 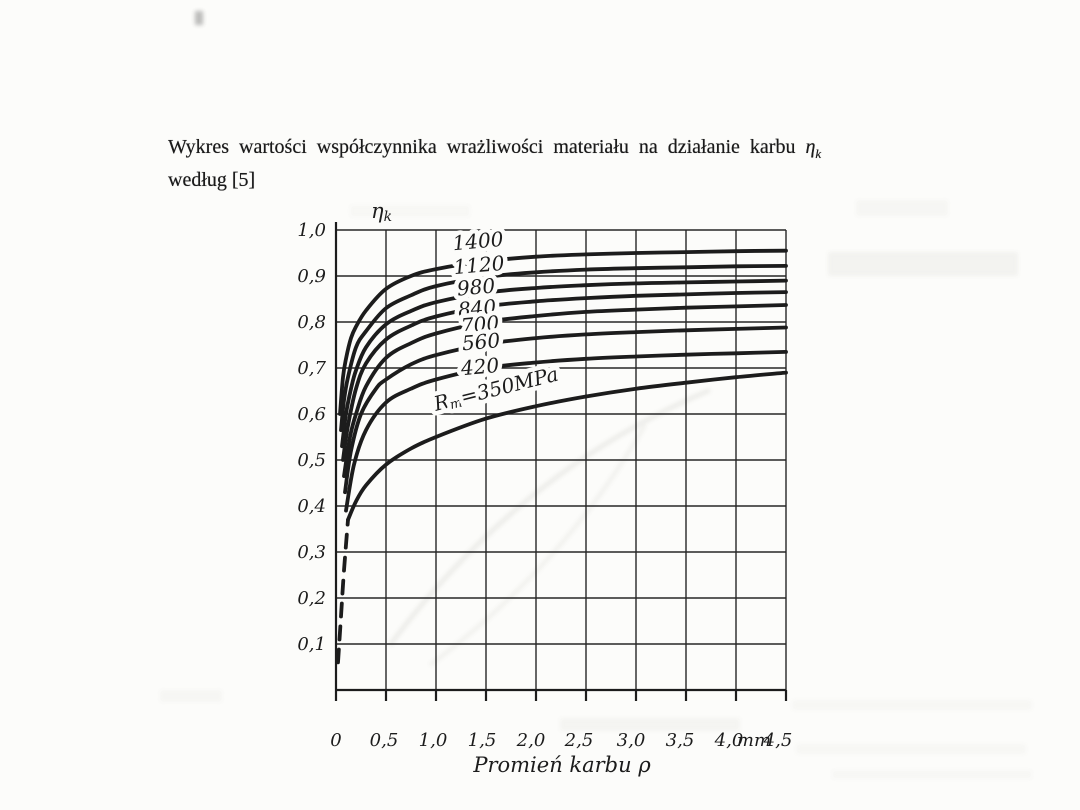 What do you see at coordinates (381, 212) in the screenshot?
I see `y-axis-title: ηk` at bounding box center [381, 212].